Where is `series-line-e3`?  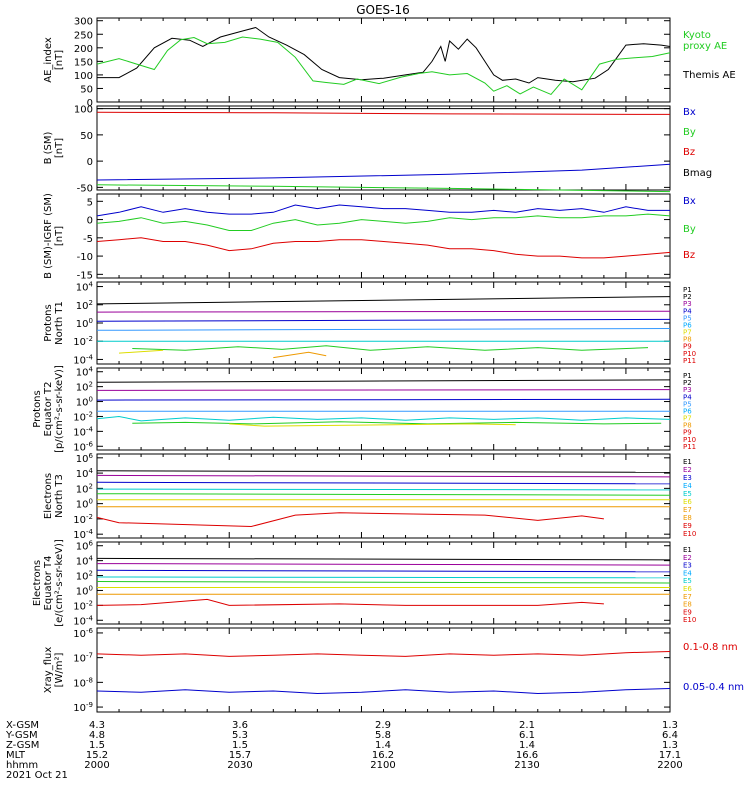
series-line-e3 is located at coordinates (383, 571).